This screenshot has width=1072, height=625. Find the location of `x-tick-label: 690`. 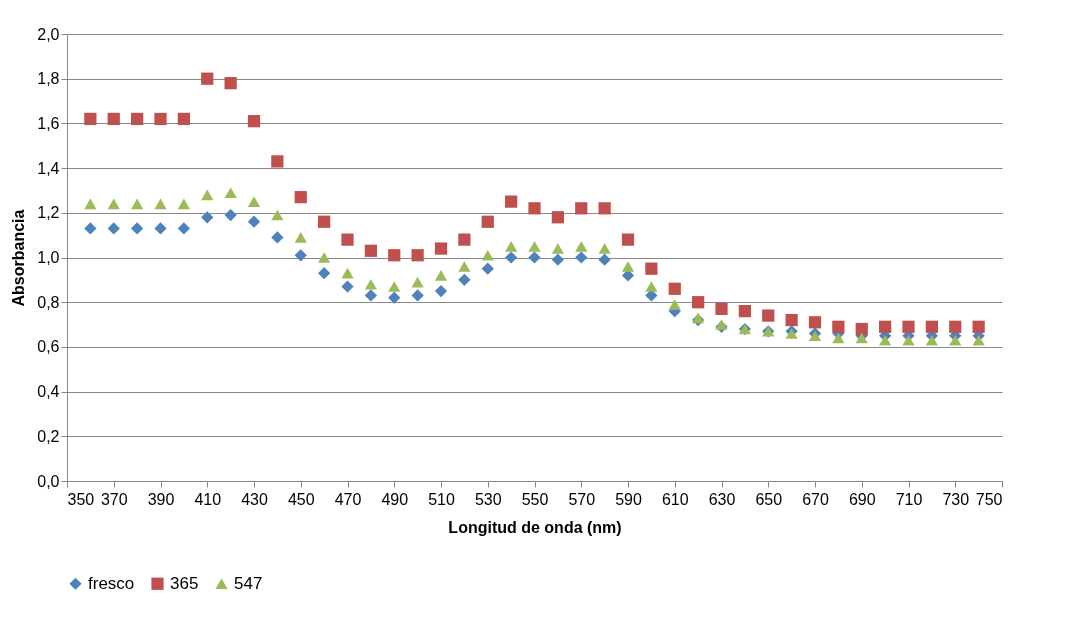

x-tick-label: 690 is located at coordinates (862, 499).